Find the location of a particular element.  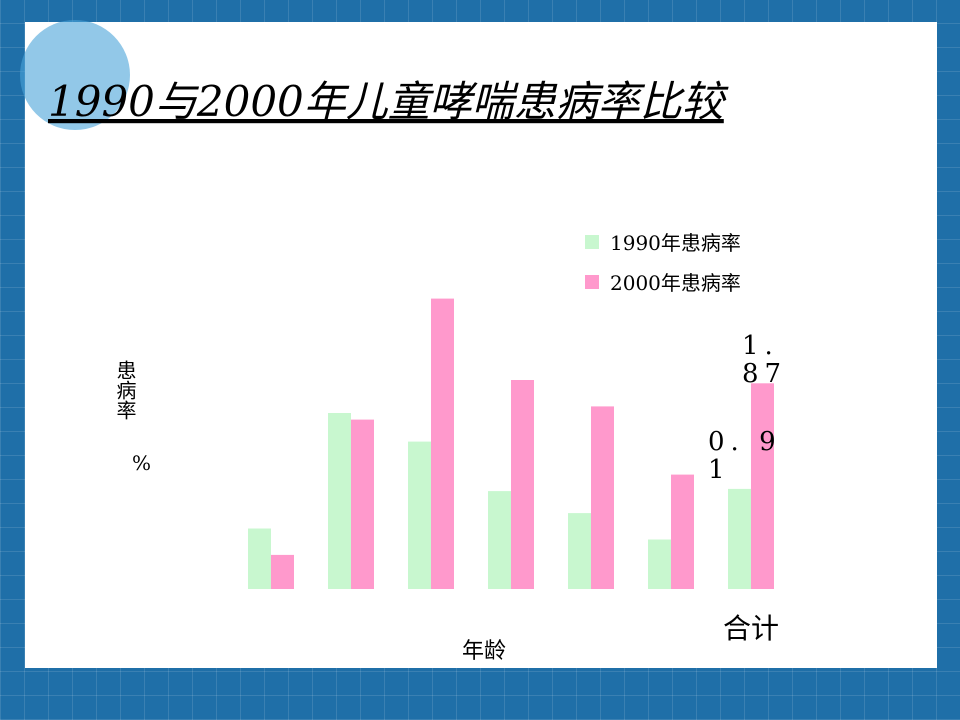

x-tick-label: 合计 is located at coordinates (751, 628).